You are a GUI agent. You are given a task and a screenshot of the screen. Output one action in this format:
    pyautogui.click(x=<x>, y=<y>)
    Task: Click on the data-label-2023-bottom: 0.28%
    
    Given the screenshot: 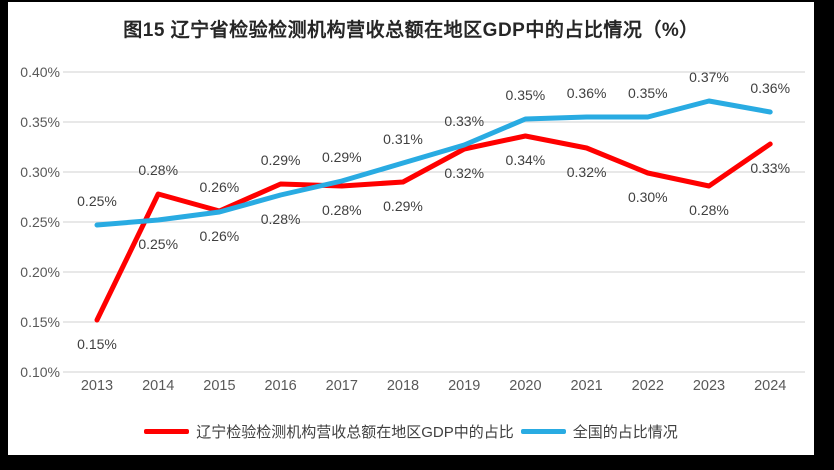 What is the action you would take?
    pyautogui.click(x=709, y=210)
    